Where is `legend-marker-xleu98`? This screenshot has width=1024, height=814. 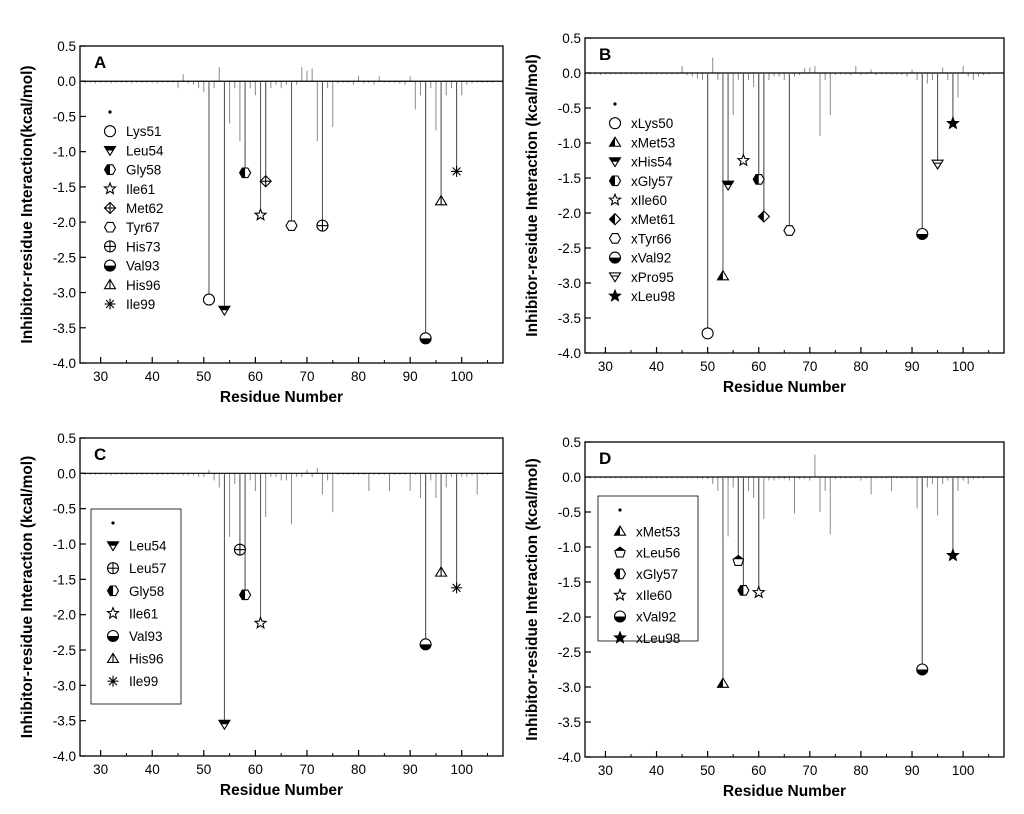
legend-marker-xleu98 is located at coordinates (615, 295).